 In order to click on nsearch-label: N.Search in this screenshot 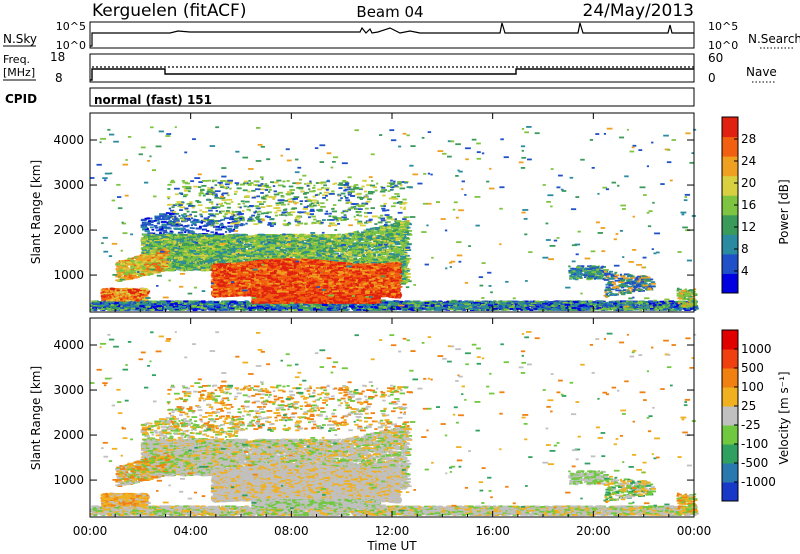, I will do `click(774, 39)`.